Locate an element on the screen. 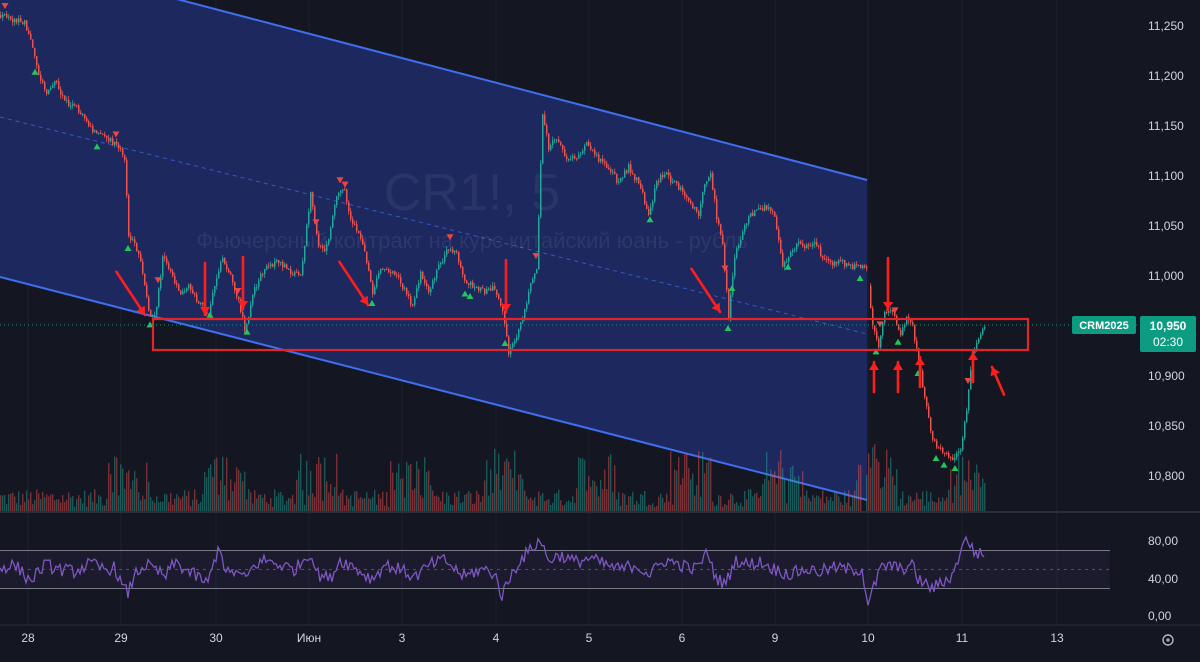 Image resolution: width=1200 pixels, height=662 pixels. sell-signal-marker is located at coordinates (238, 291).